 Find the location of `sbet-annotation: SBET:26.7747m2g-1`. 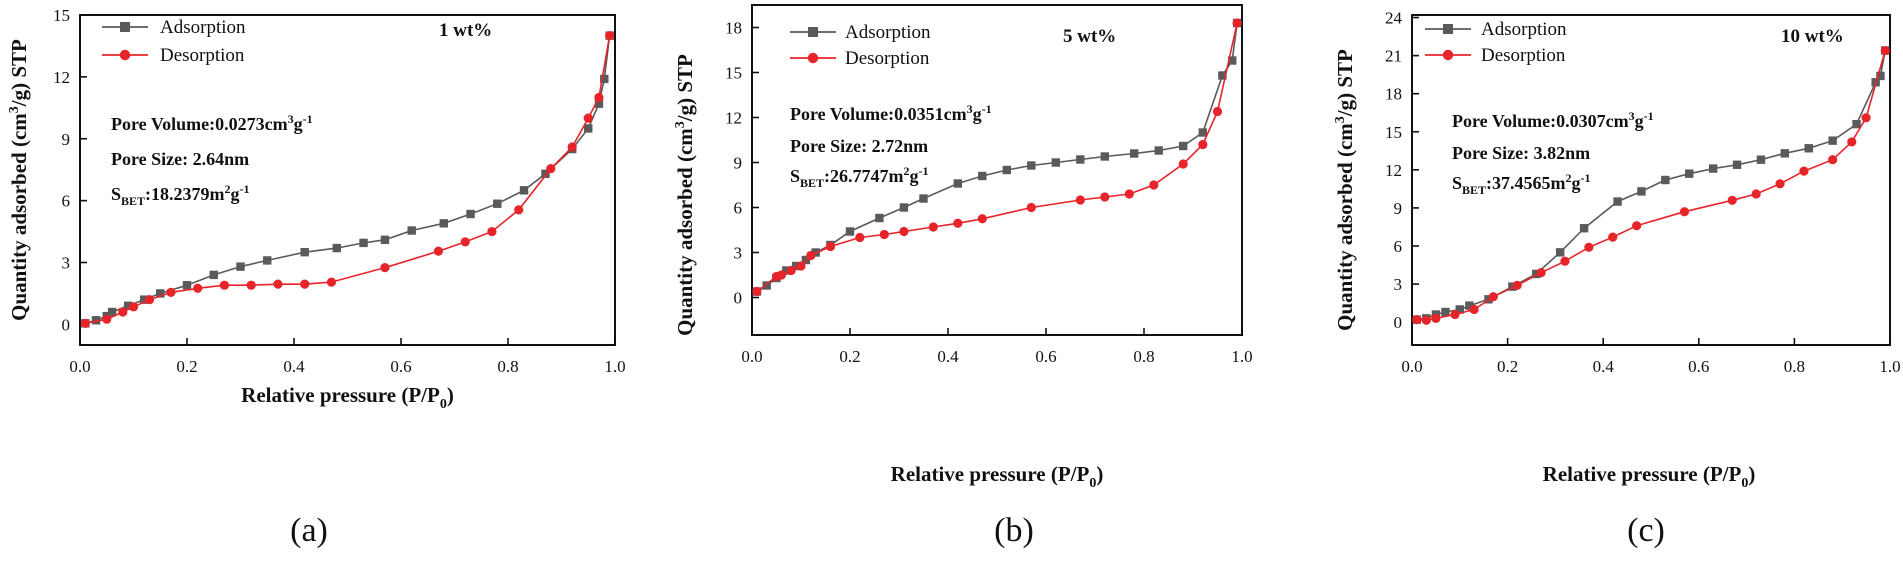

sbet-annotation: SBET:26.7747m2g-1 is located at coordinates (859, 177).